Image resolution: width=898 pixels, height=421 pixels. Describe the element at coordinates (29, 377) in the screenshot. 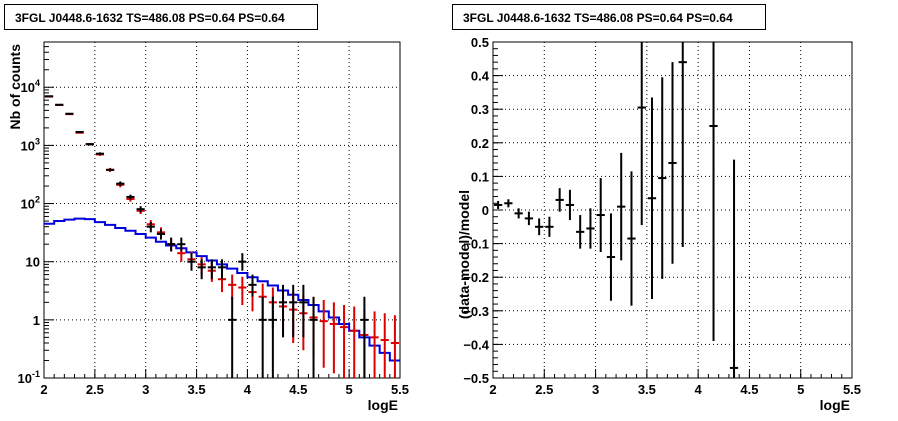

I see `y-tick-label: 10⁻¹` at that location.